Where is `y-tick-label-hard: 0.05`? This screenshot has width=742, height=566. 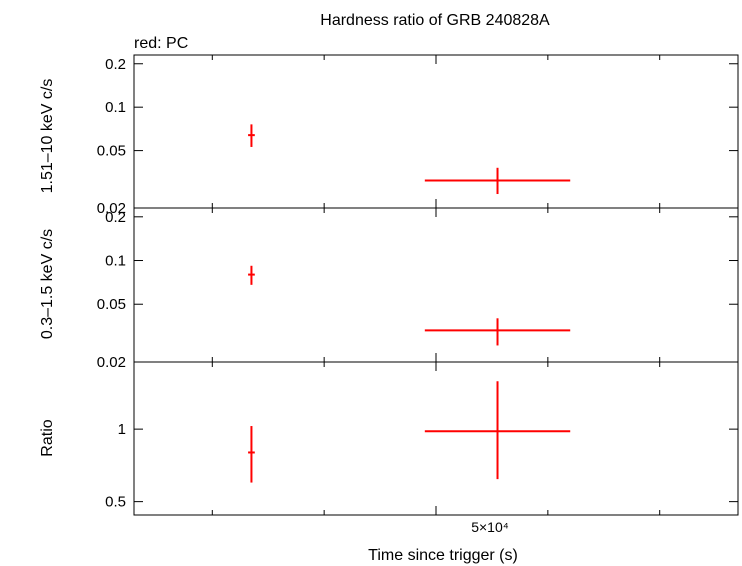
y-tick-label-hard: 0.05 is located at coordinates (111, 151).